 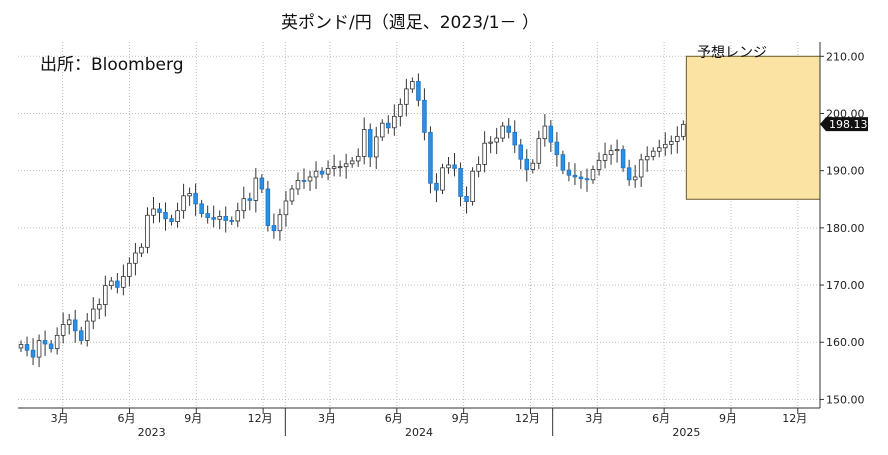 I want to click on x-year-label: 2024, so click(x=419, y=432).